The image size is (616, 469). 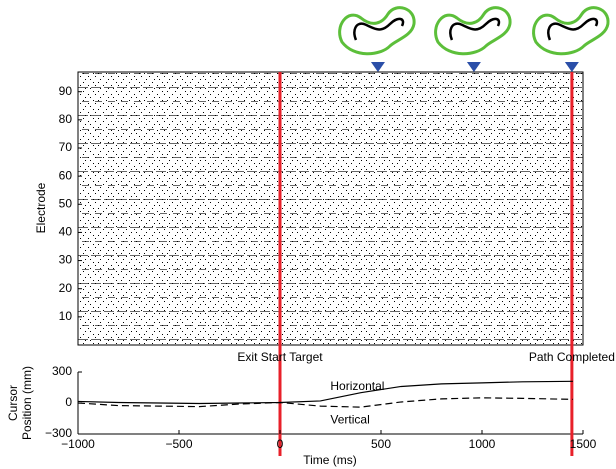 What do you see at coordinates (482, 444) in the screenshot?
I see `x-tick-label: 1000` at bounding box center [482, 444].